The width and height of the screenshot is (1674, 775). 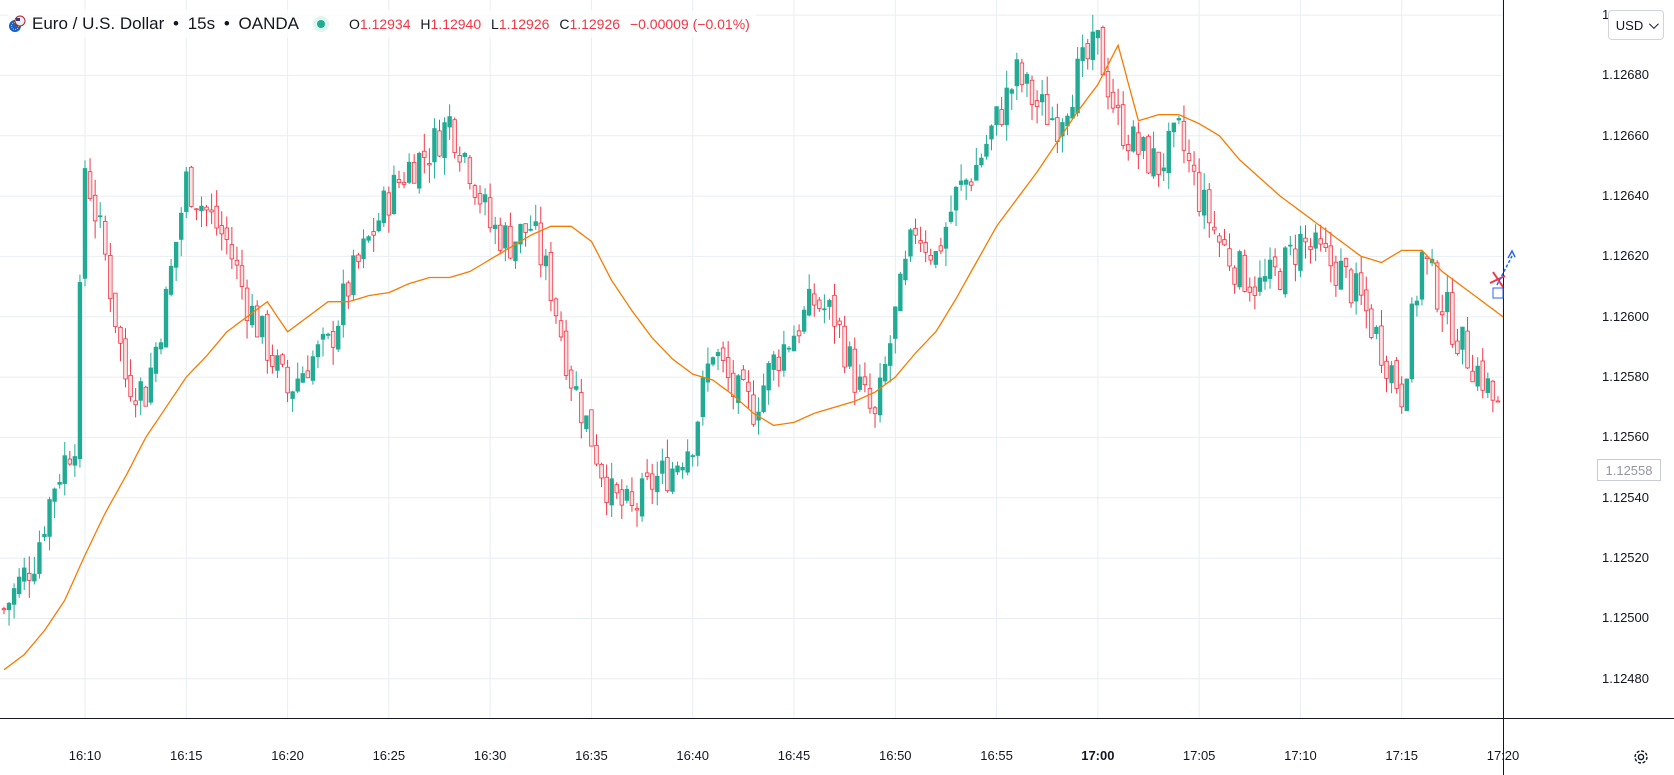 I want to click on gear-icon, so click(x=1641, y=757).